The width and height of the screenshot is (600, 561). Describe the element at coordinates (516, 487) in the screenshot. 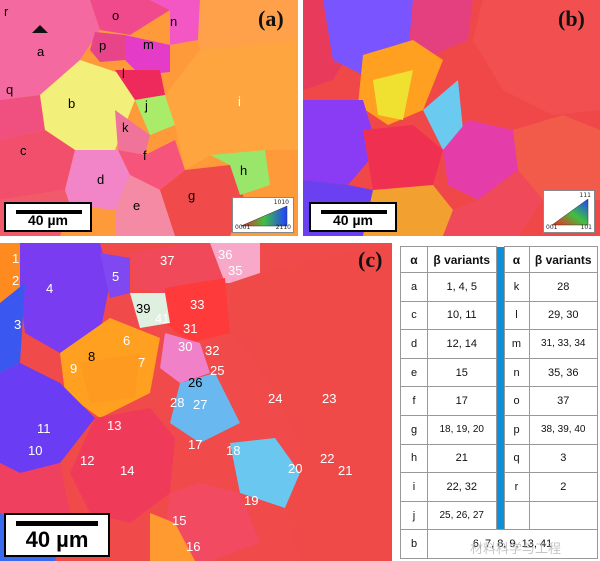

I see `alpha-cell: r` at that location.